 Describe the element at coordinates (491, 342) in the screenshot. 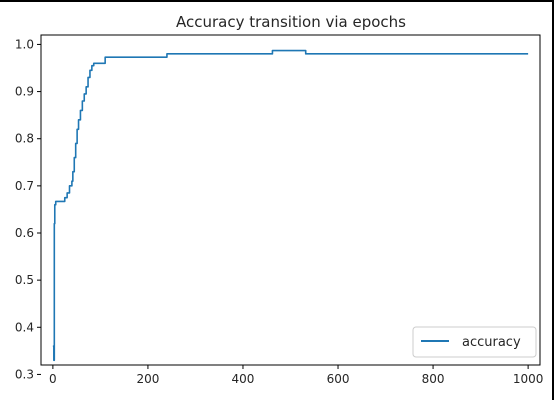

I see `legend-label-accuracy: accuracy` at that location.